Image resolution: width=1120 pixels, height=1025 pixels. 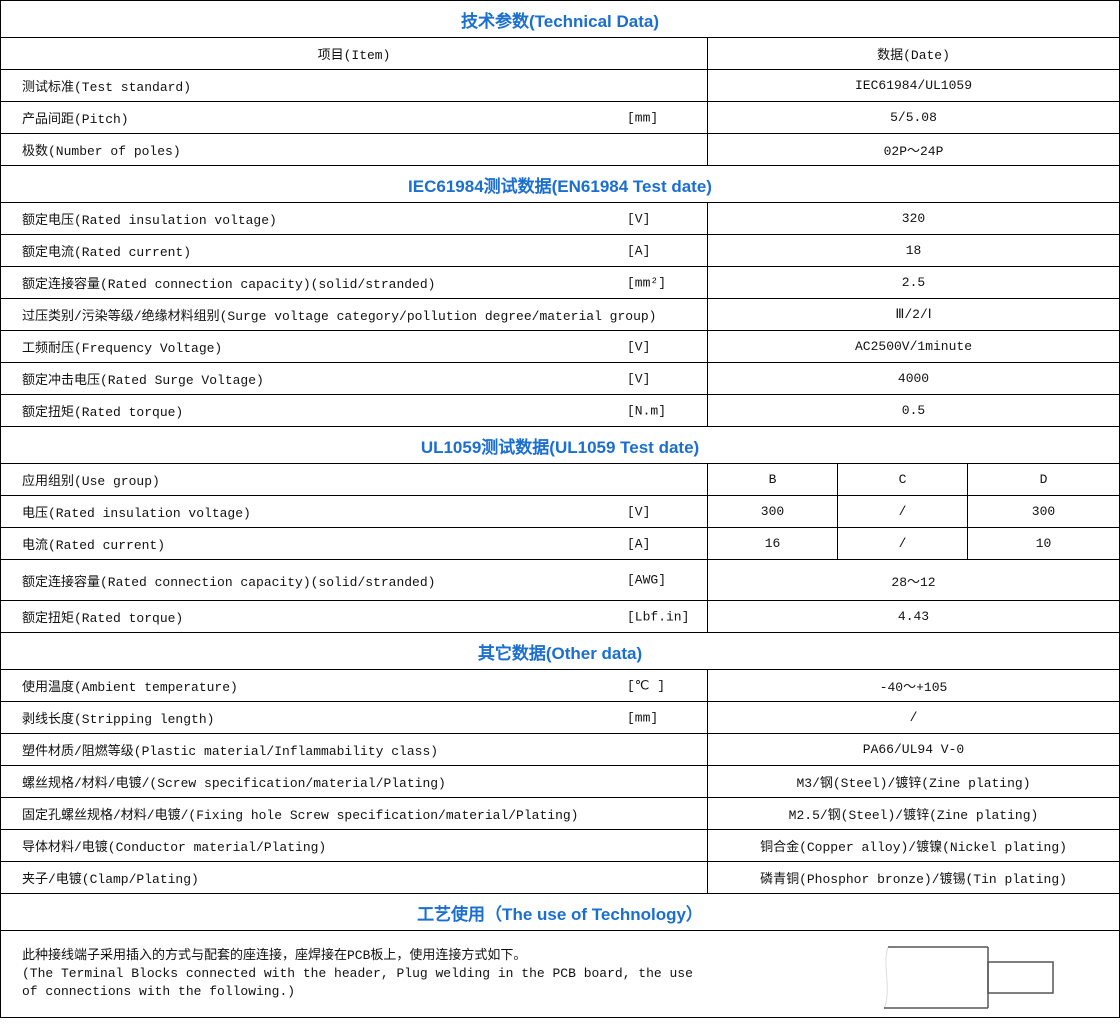 I want to click on item-label: 极数(Number of poles), so click(x=101, y=151).